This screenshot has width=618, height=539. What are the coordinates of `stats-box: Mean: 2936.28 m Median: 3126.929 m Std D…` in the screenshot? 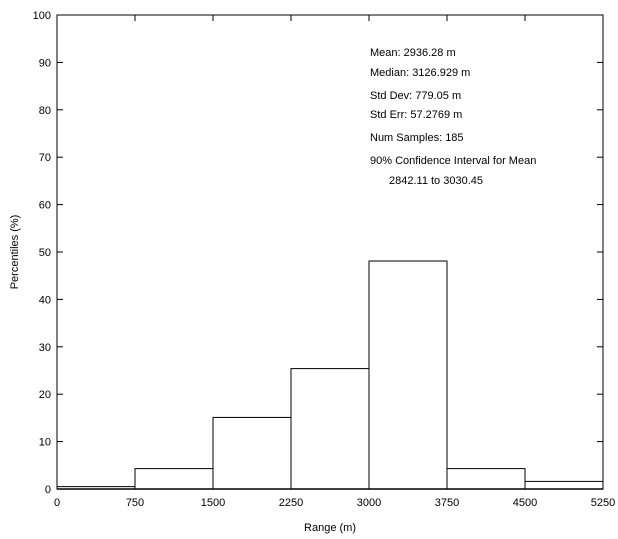 It's located at (453, 117).